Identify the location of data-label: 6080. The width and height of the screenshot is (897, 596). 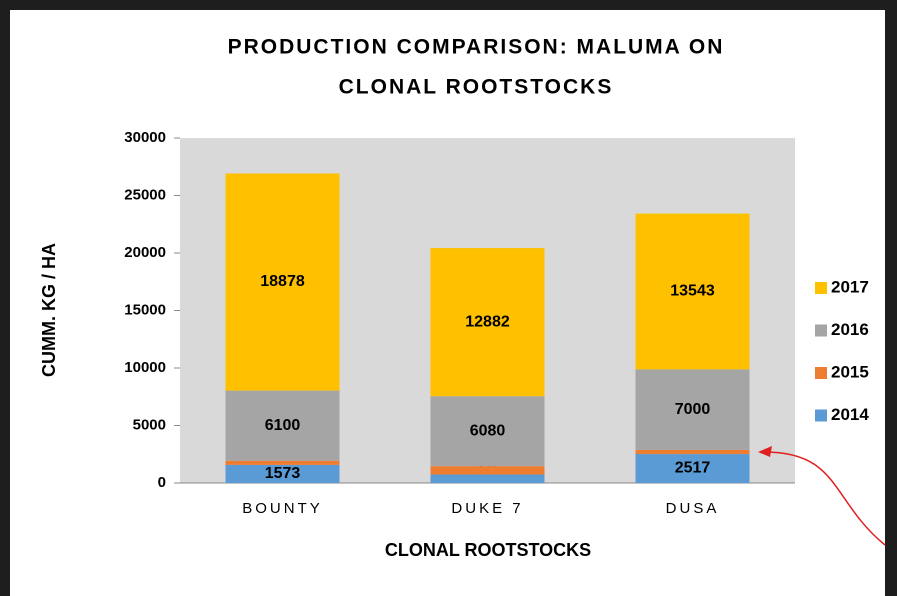
(488, 430).